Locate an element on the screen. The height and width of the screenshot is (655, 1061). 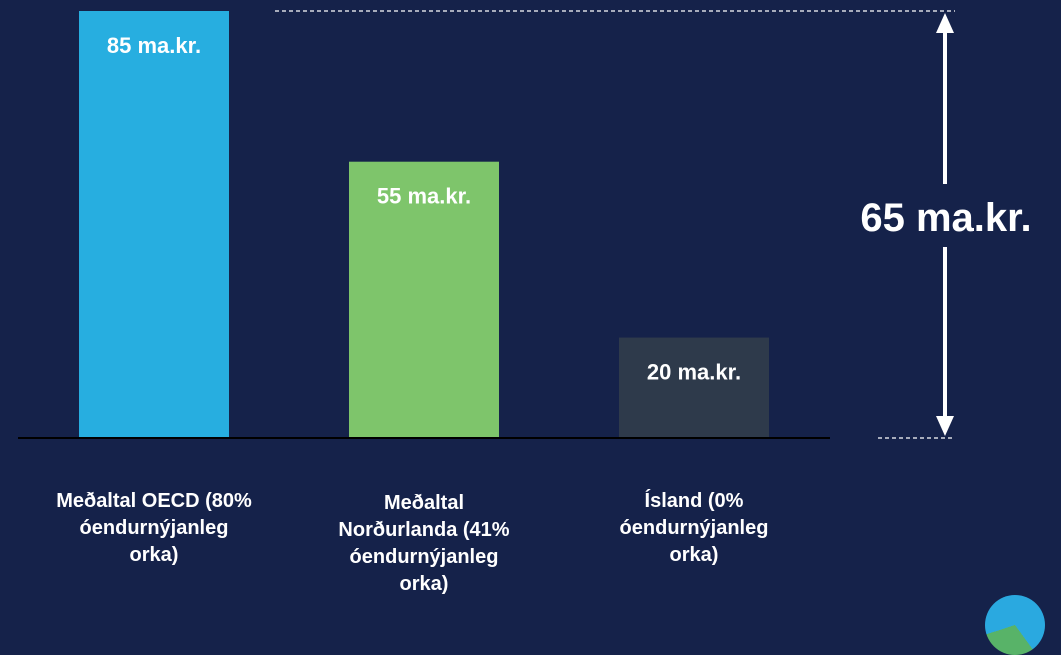
category-label-1: Meðaltal OECD (80% óendurnýjanleg orka) is located at coordinates (154, 528).